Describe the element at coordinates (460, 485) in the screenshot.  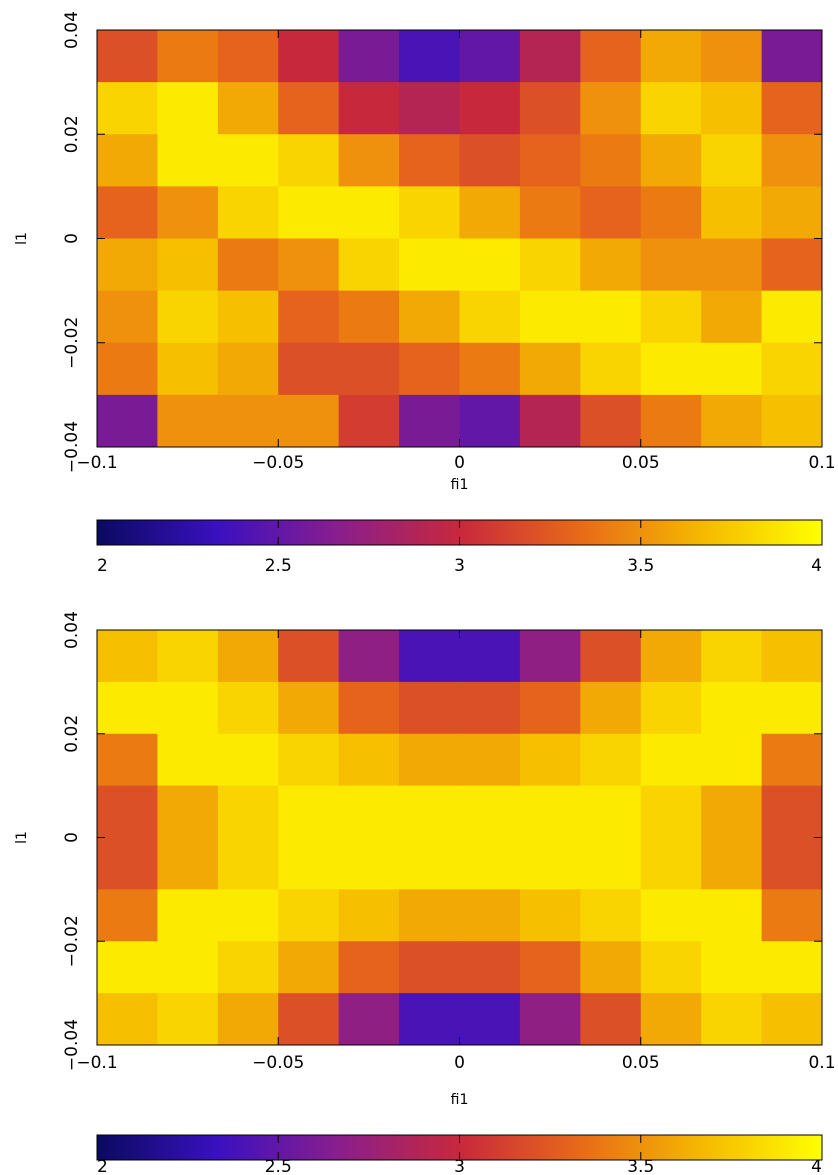
I see `x-axis-label: fi1` at that location.